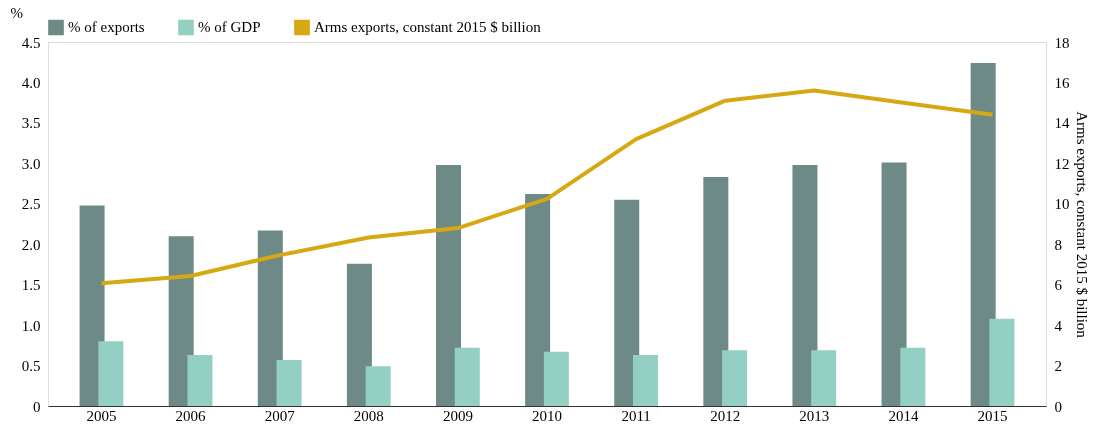  Describe the element at coordinates (1062, 163) in the screenshot. I see `y2-tick-label: 12` at that location.